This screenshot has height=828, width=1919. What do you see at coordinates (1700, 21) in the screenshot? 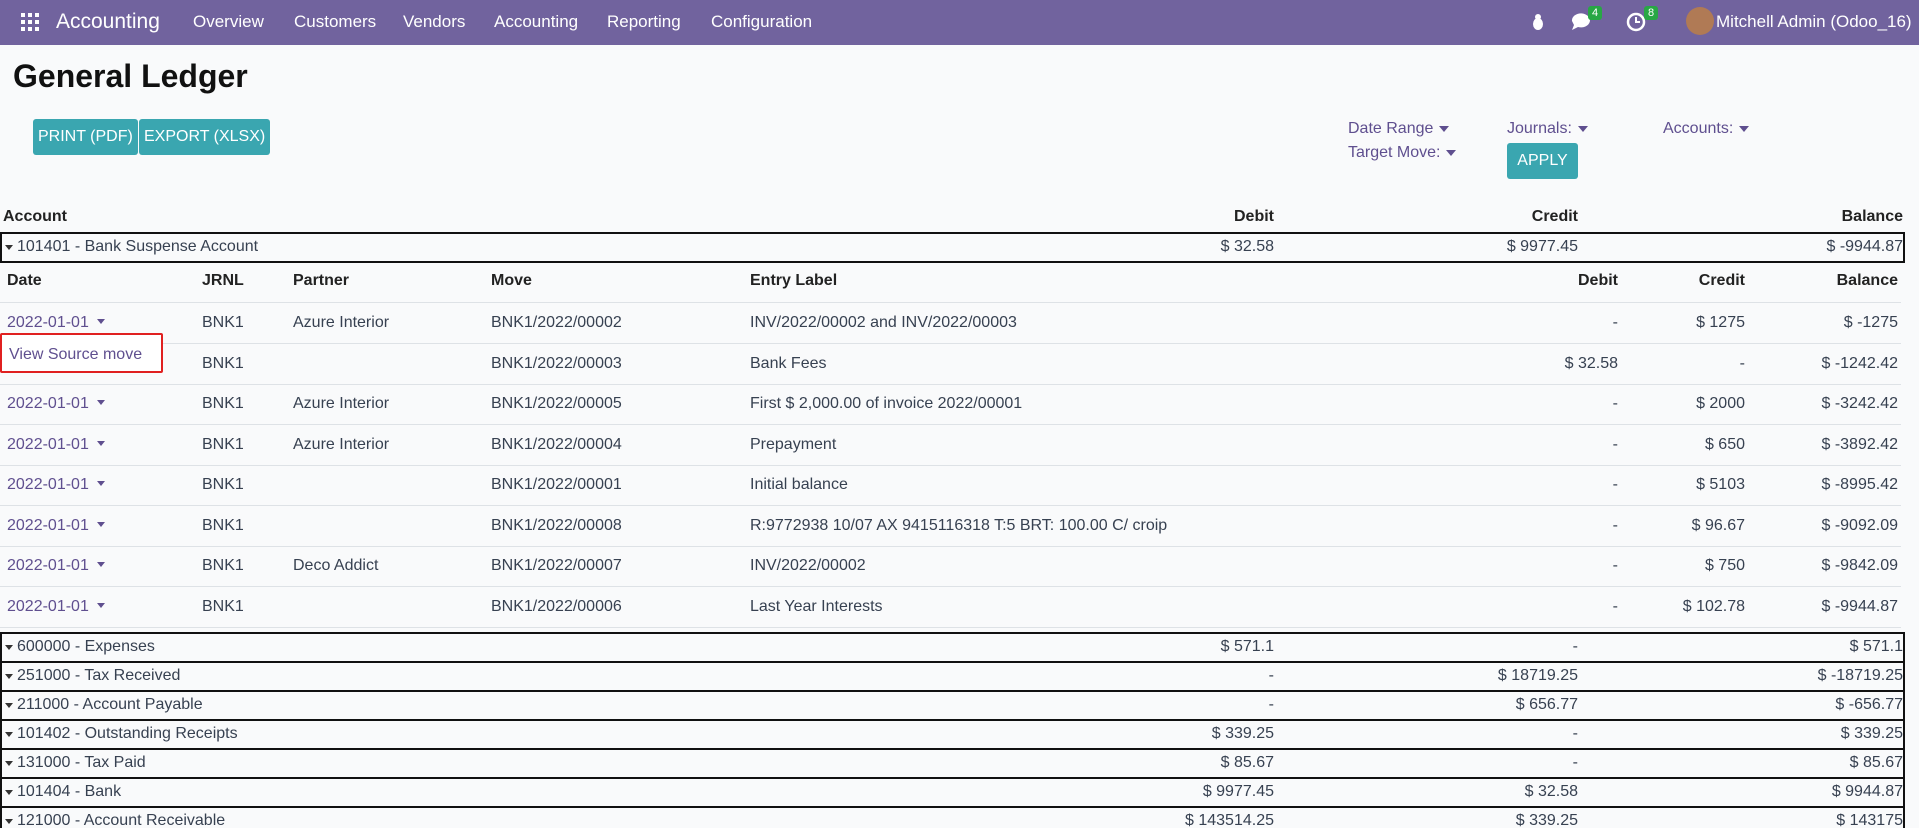
I see `avatar` at bounding box center [1700, 21].